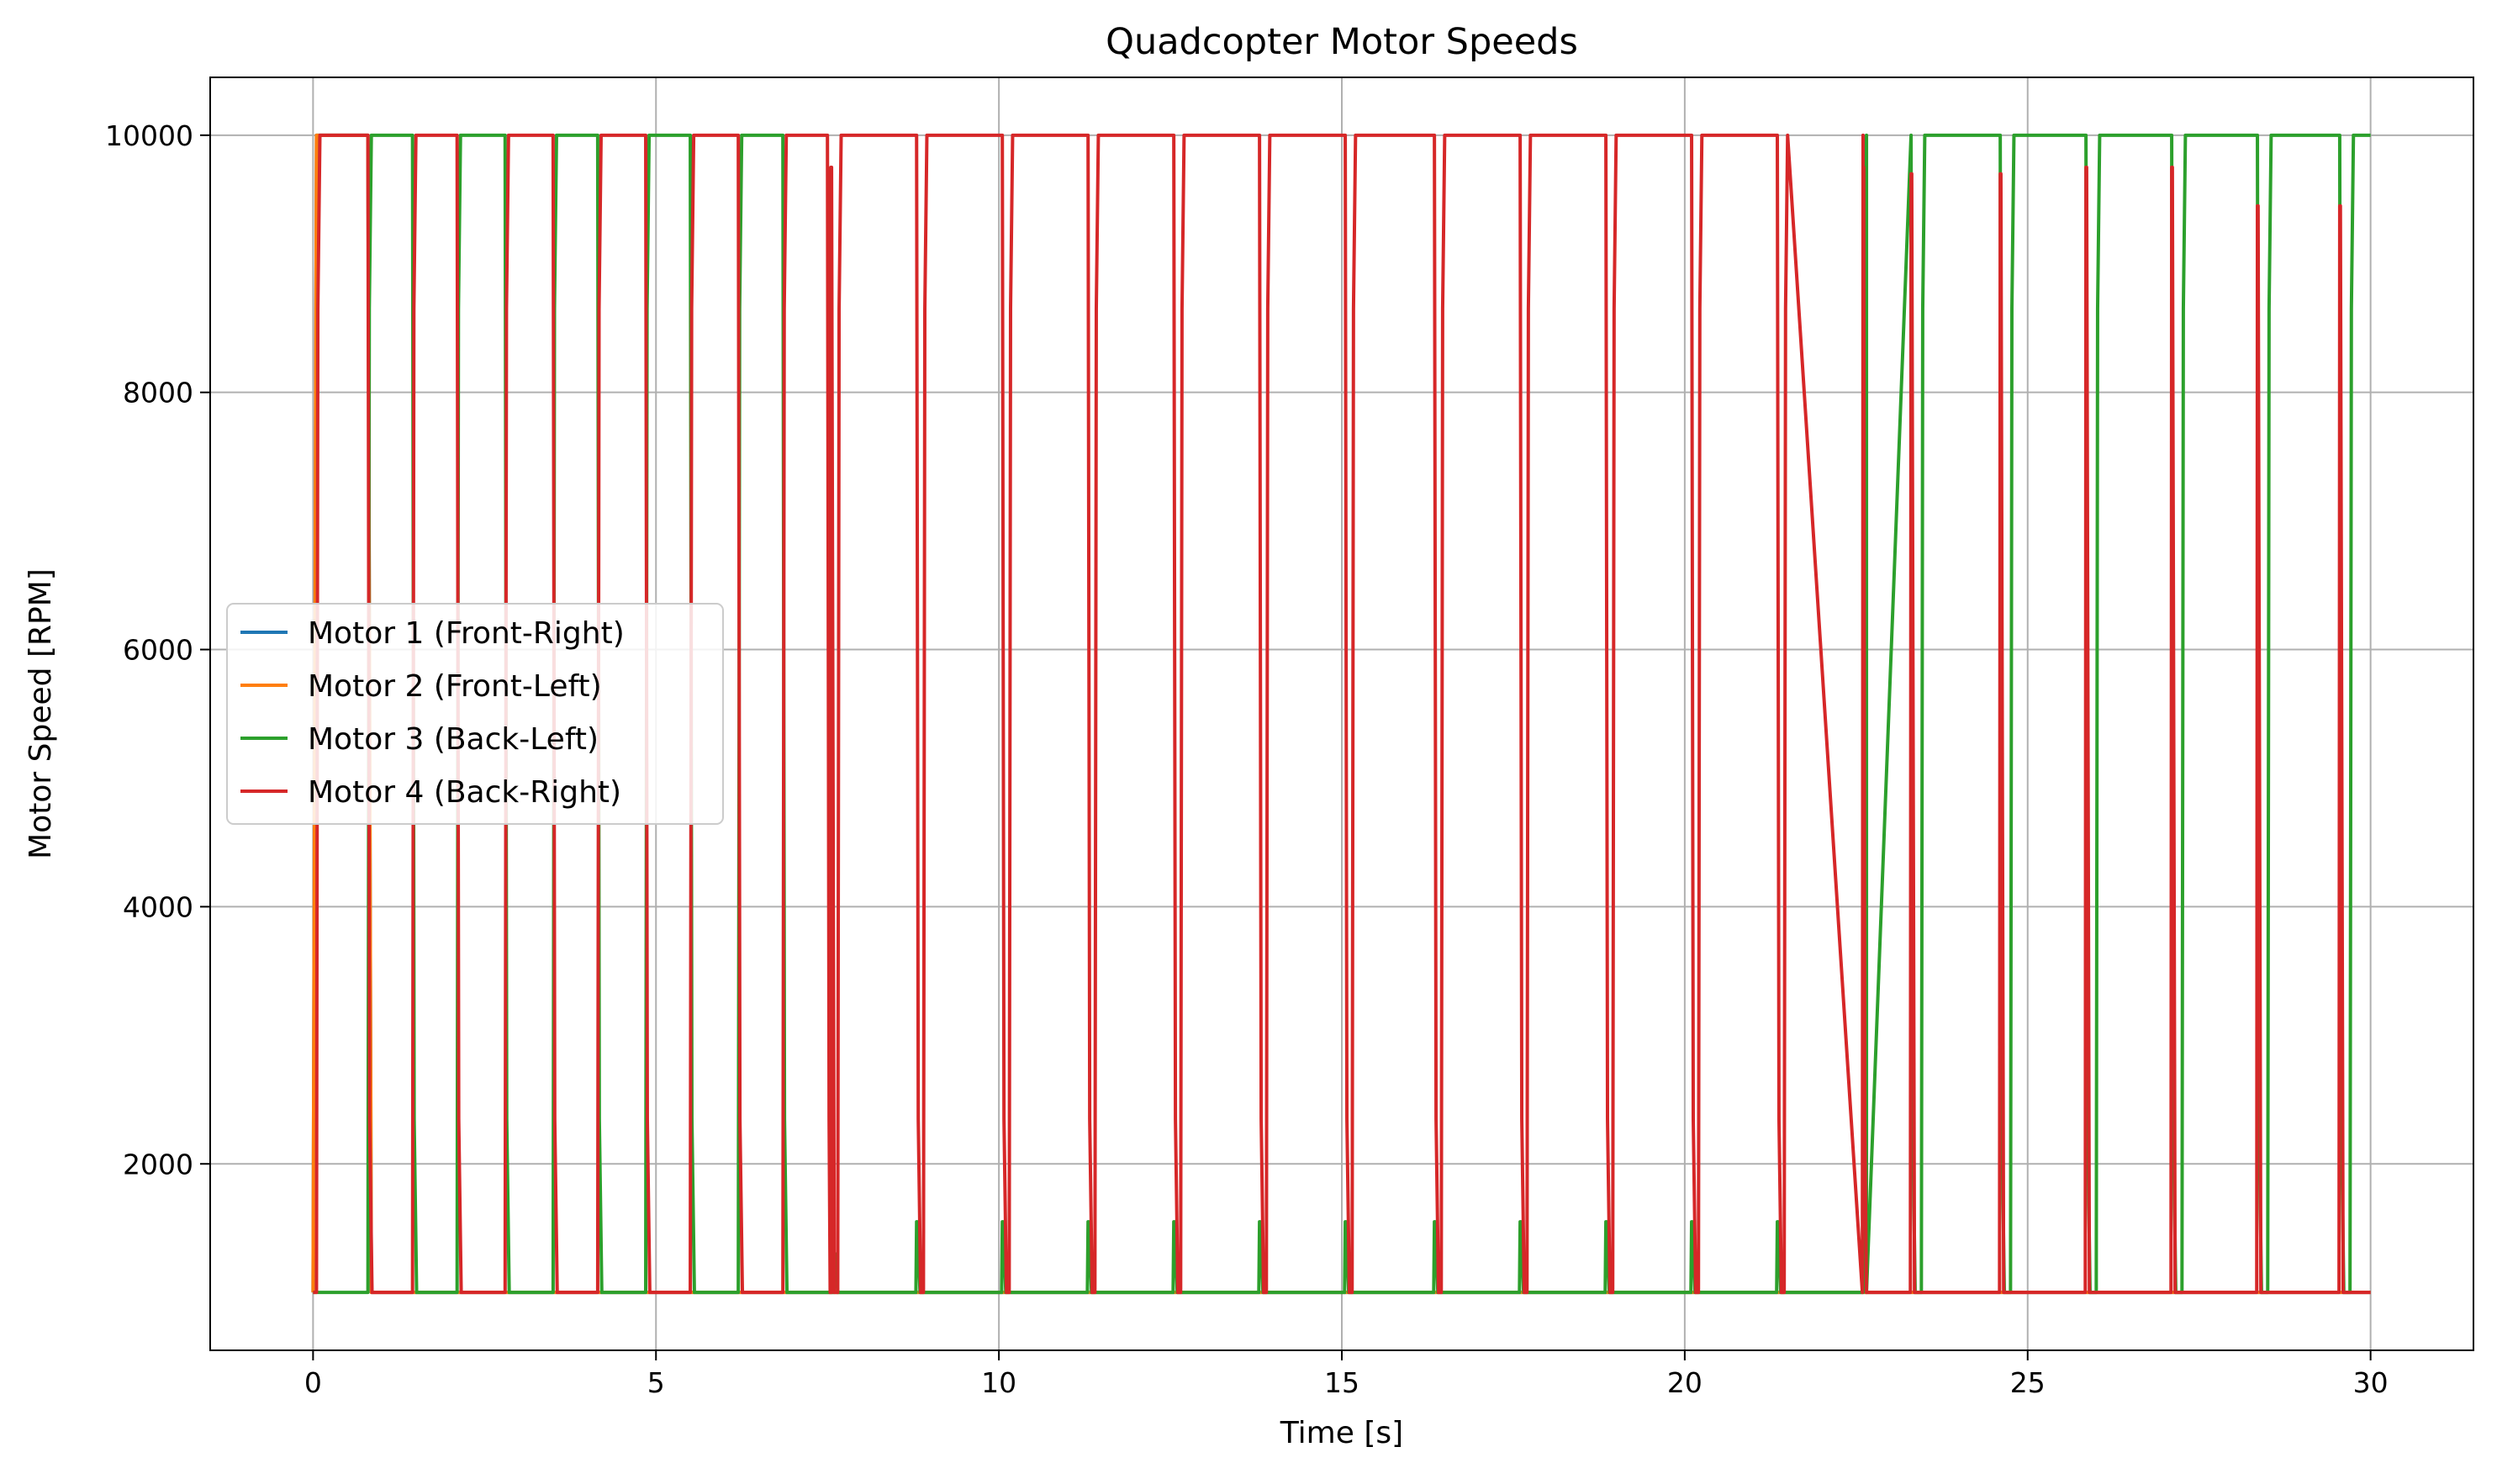  Describe the element at coordinates (656, 1382) in the screenshot. I see `x-tick-label: 5` at that location.